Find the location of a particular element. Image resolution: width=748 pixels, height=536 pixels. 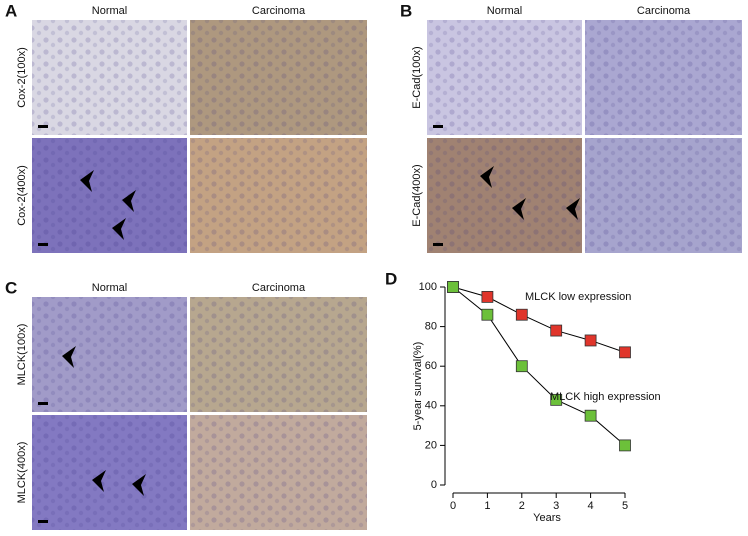

panel-label: B is located at coordinates (406, 10).